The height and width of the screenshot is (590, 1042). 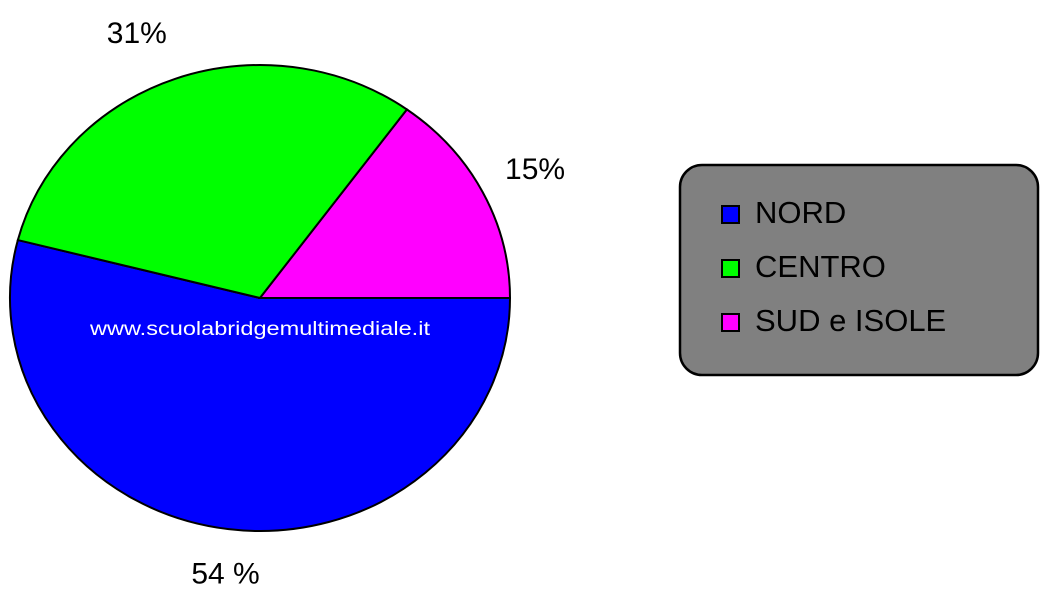 I want to click on legend-box, so click(x=859, y=270).